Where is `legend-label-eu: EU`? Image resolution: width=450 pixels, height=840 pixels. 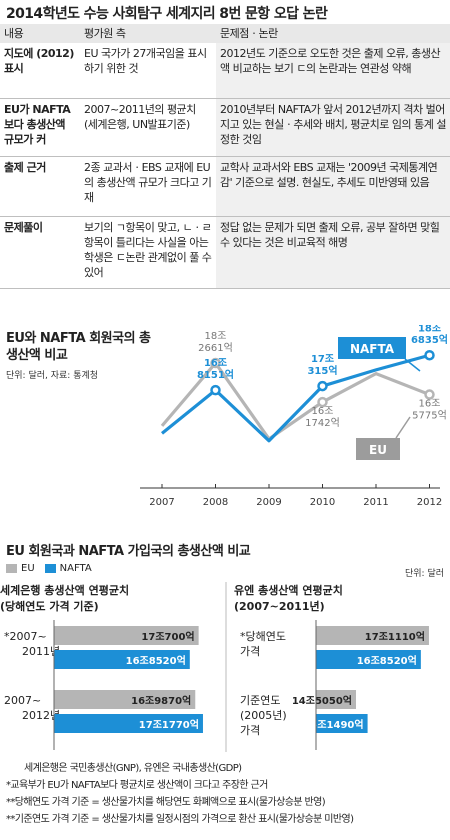 legend-label-eu: EU is located at coordinates (28, 568).